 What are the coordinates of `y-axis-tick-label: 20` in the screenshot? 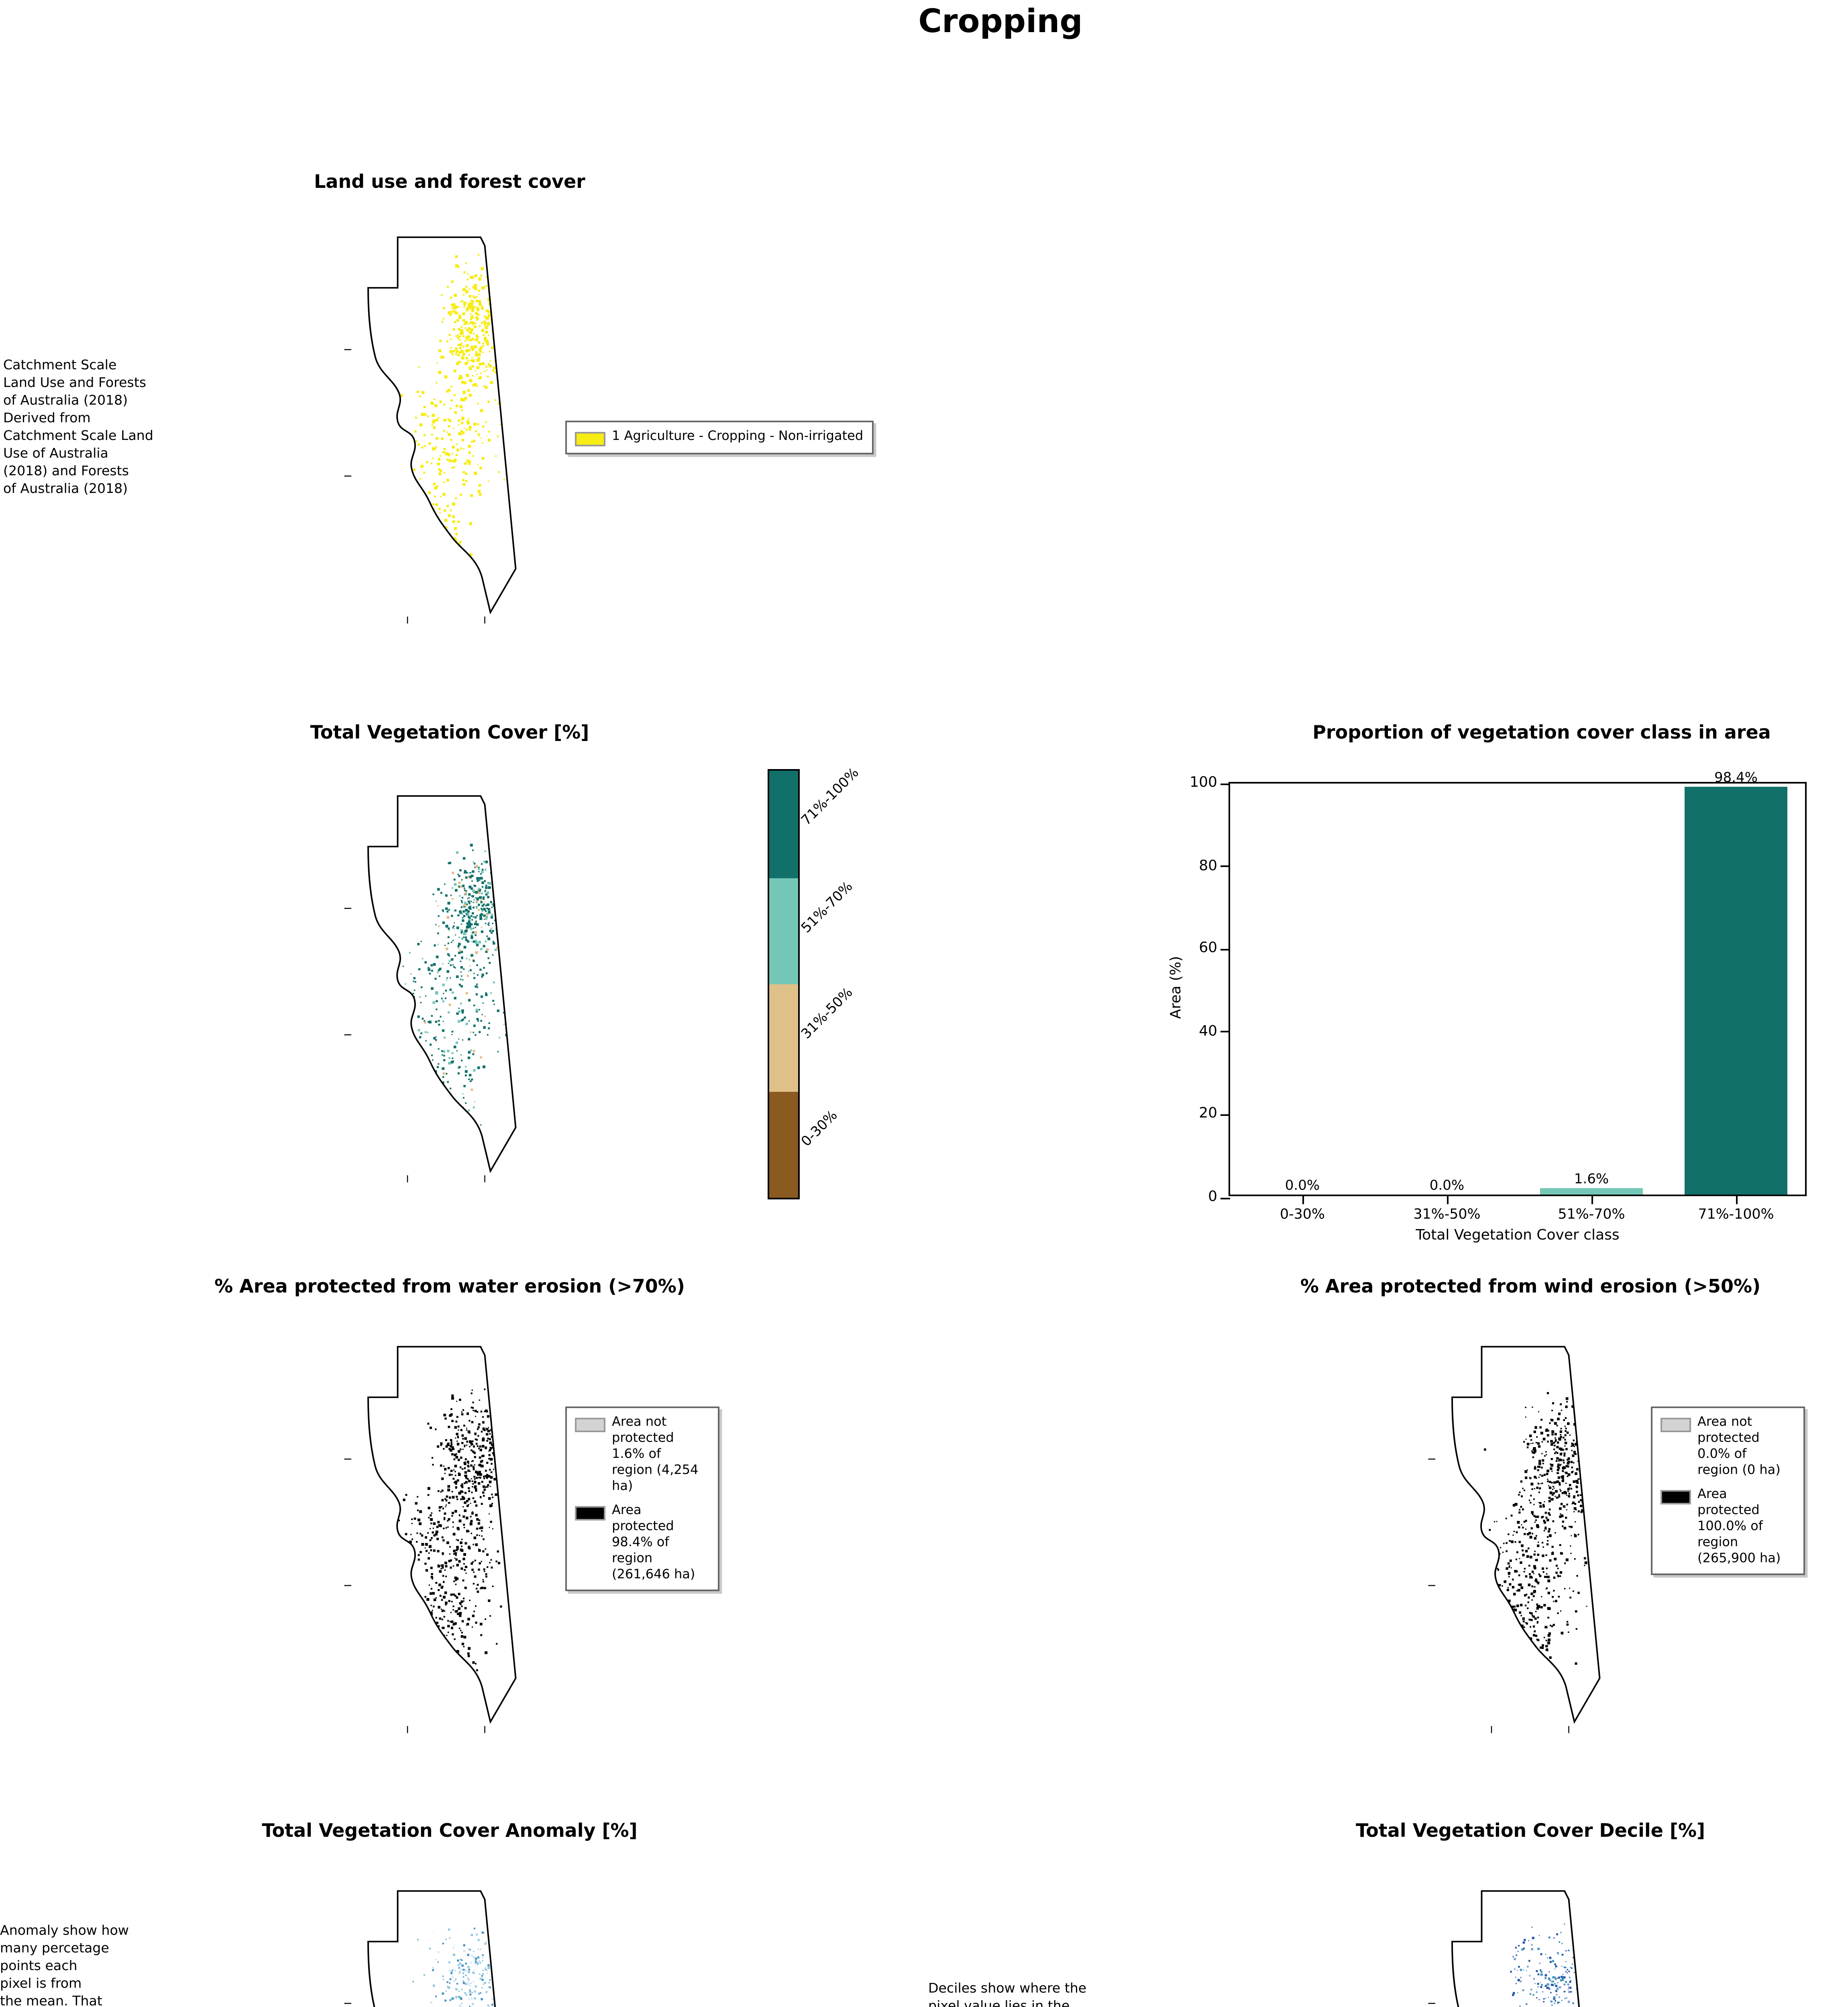 It's located at (1208, 1115).